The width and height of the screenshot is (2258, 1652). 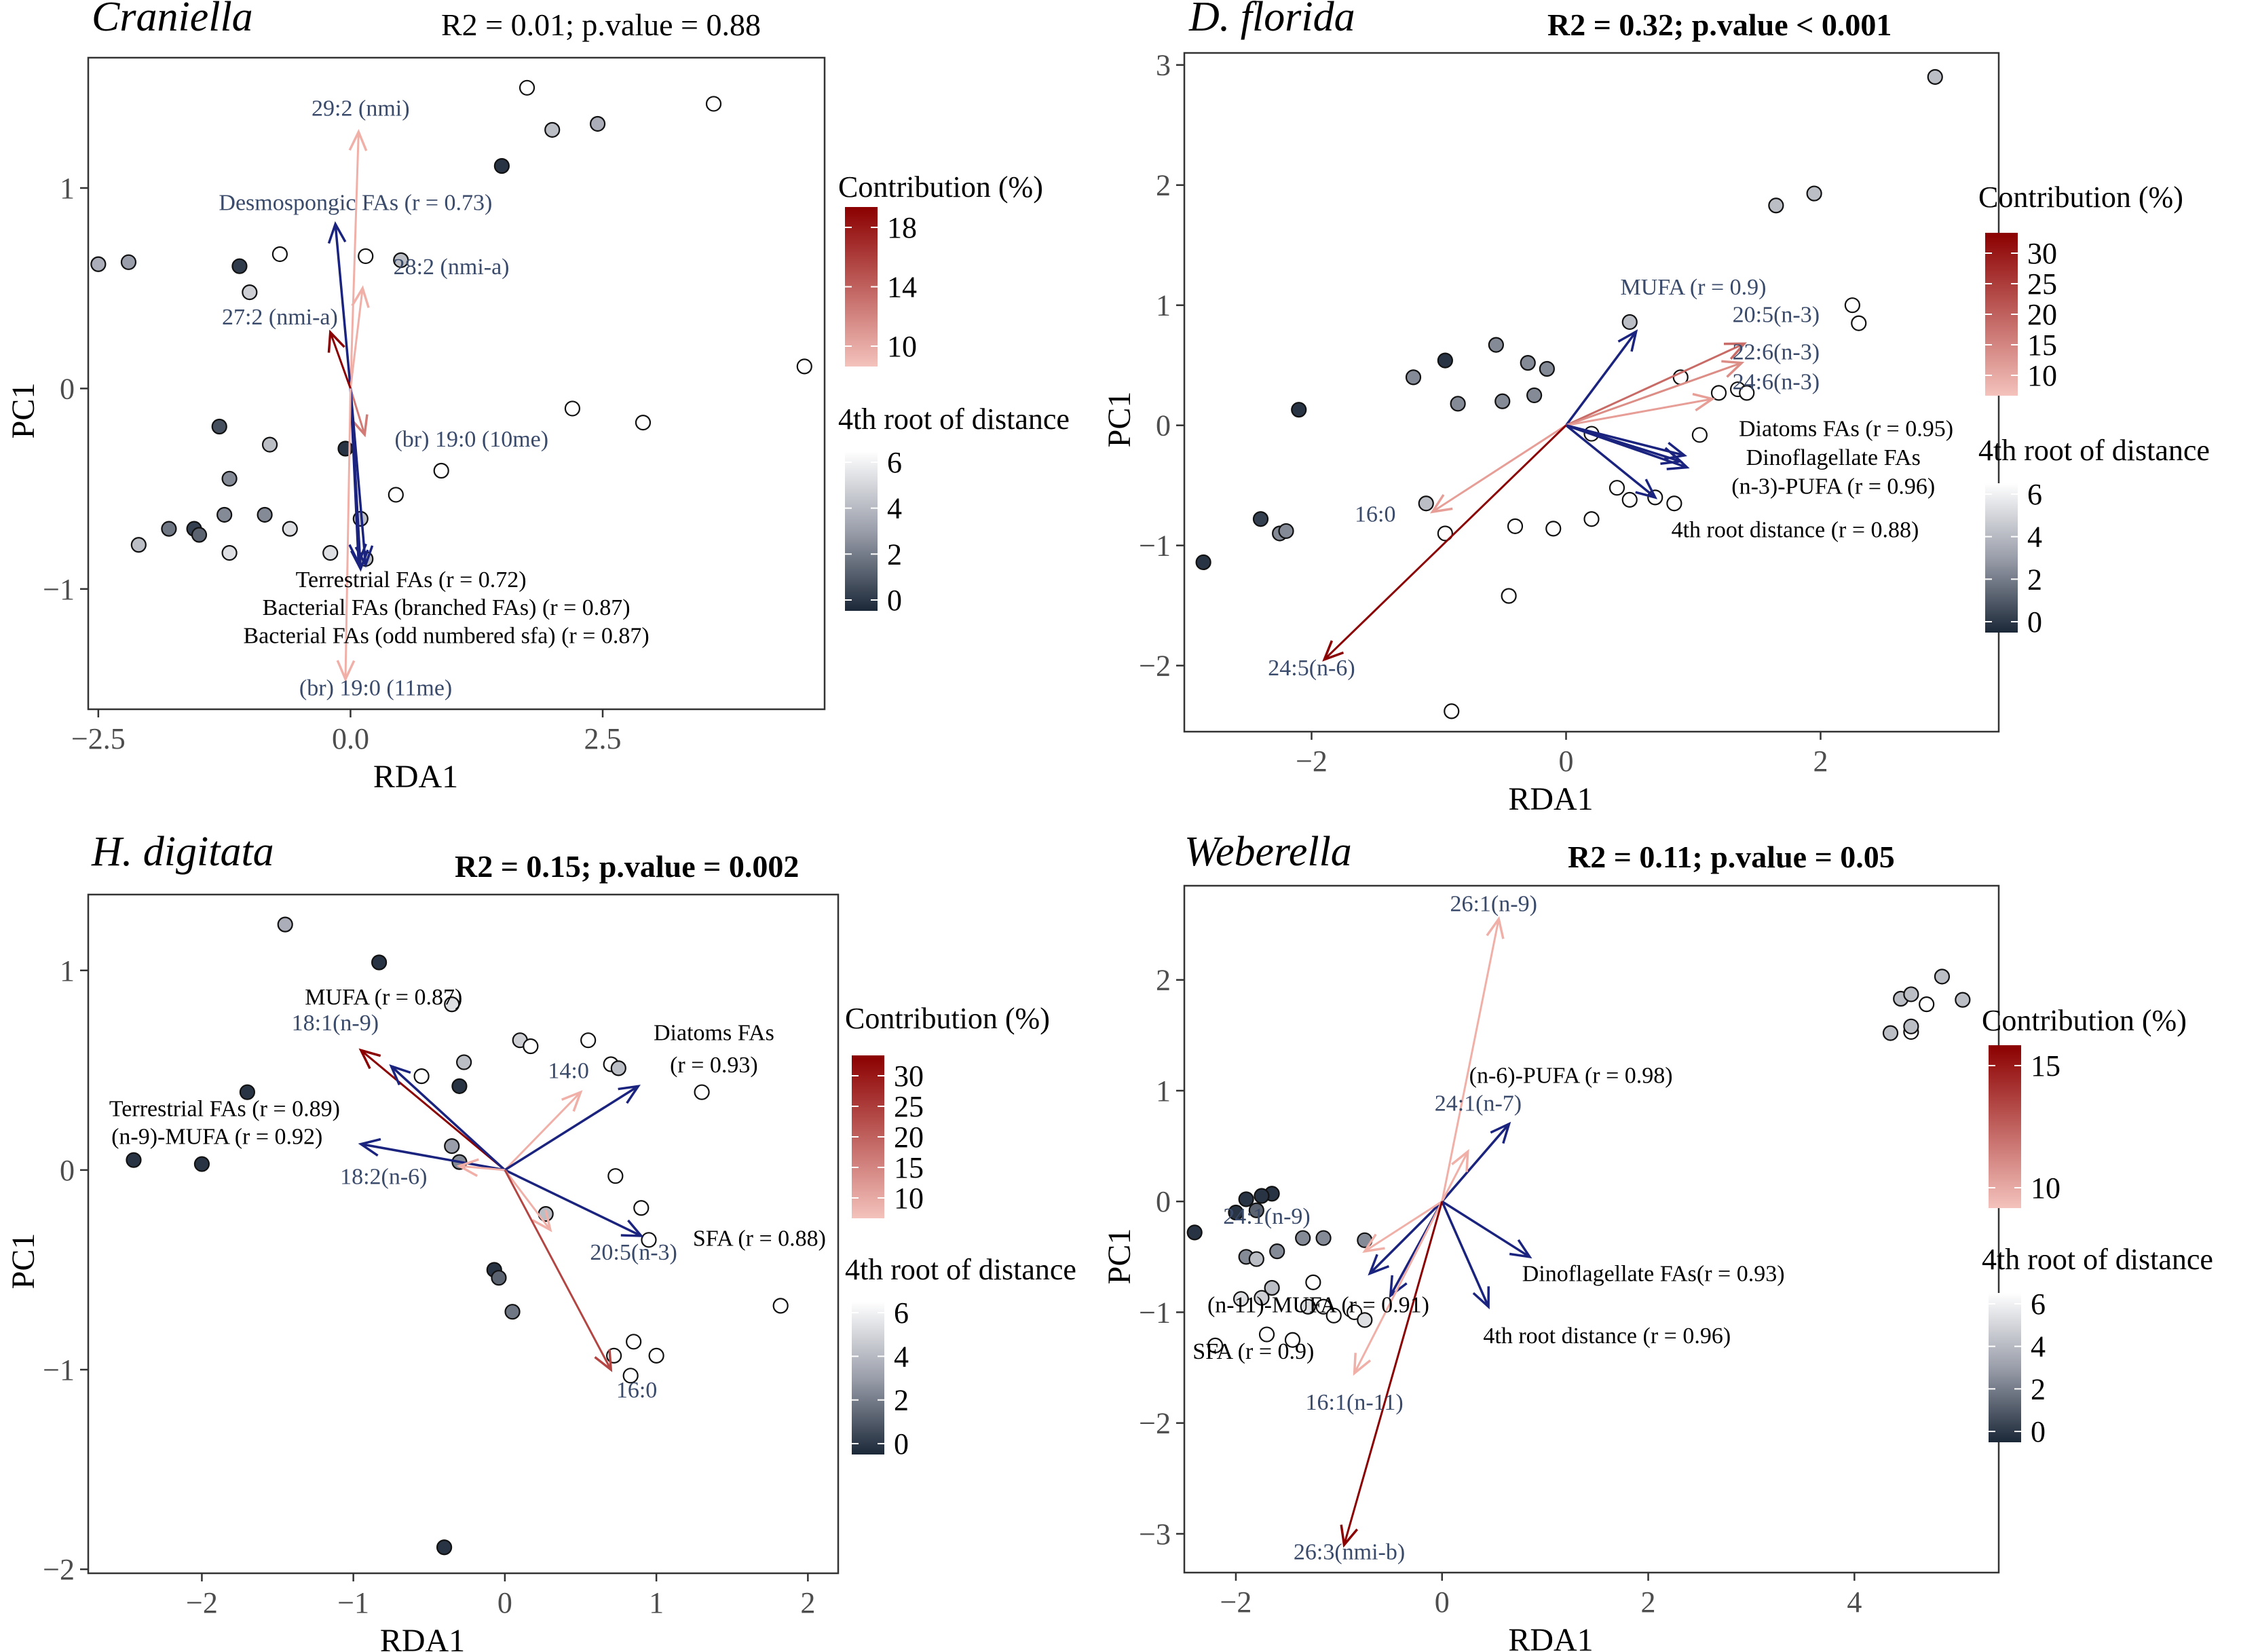 What do you see at coordinates (350, 738) in the screenshot?
I see `x-tick-label: 0.0` at bounding box center [350, 738].